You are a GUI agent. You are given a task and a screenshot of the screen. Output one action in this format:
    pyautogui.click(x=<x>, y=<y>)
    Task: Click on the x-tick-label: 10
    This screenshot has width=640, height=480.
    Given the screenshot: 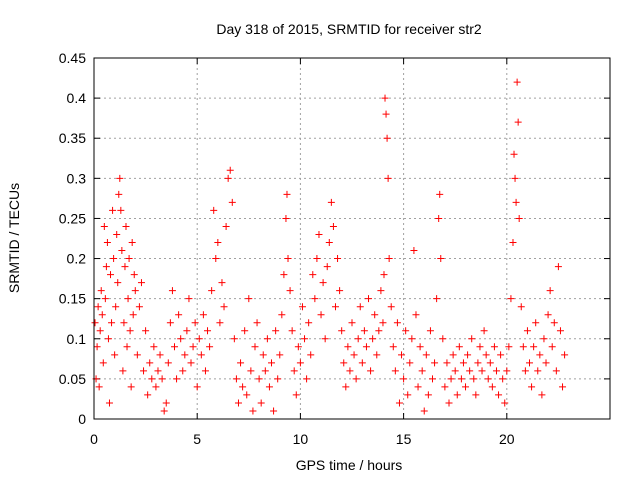 What is the action you would take?
    pyautogui.click(x=301, y=439)
    